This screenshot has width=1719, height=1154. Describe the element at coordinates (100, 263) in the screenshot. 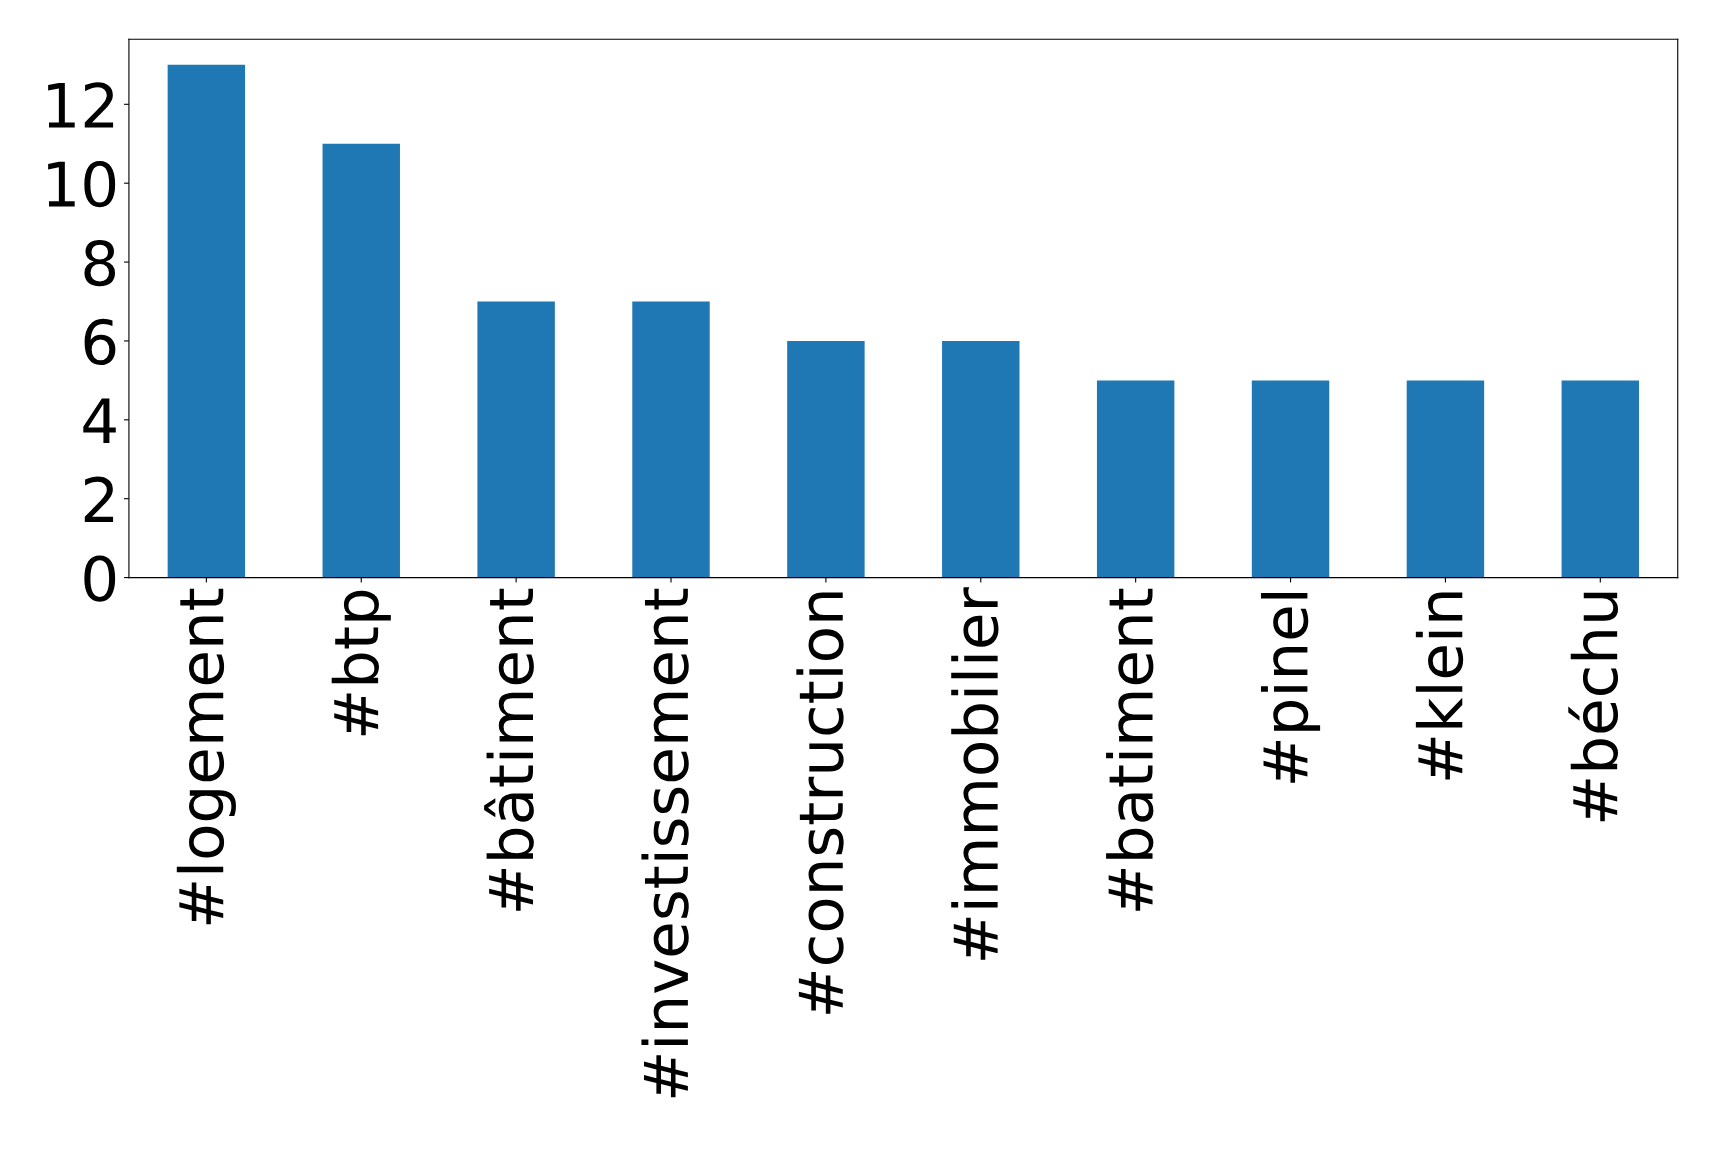

I see `y-tick-label: 8` at that location.